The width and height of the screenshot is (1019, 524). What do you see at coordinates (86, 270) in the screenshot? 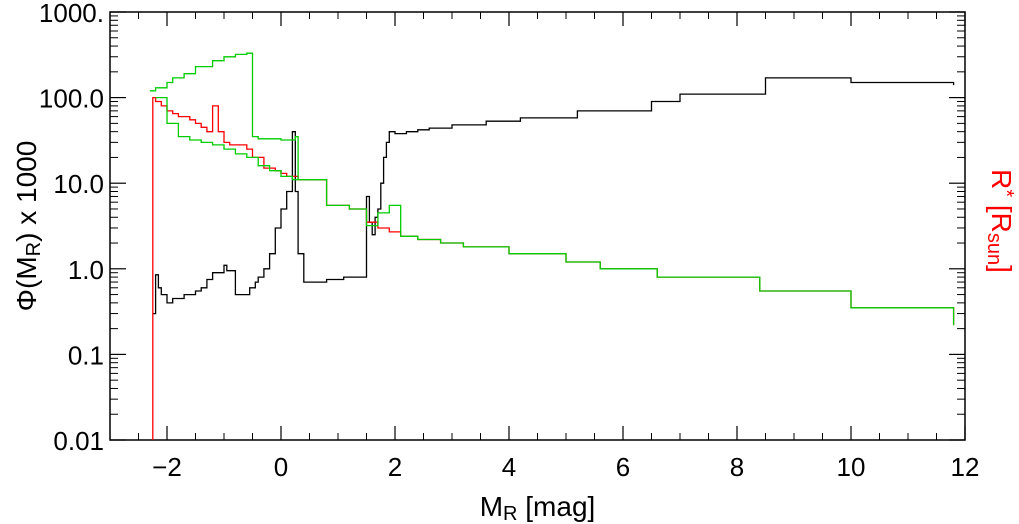
I see `y-tick-label: 1.0` at bounding box center [86, 270].